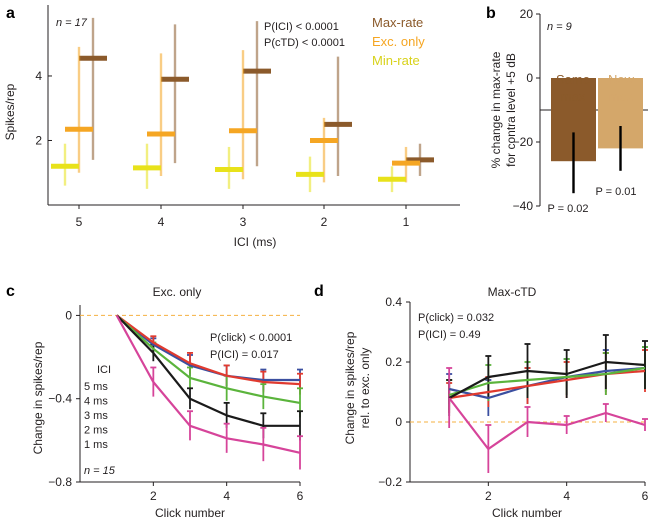 The width and height of the screenshot is (651, 525). I want to click on c-title: Exc. only, so click(177, 292).